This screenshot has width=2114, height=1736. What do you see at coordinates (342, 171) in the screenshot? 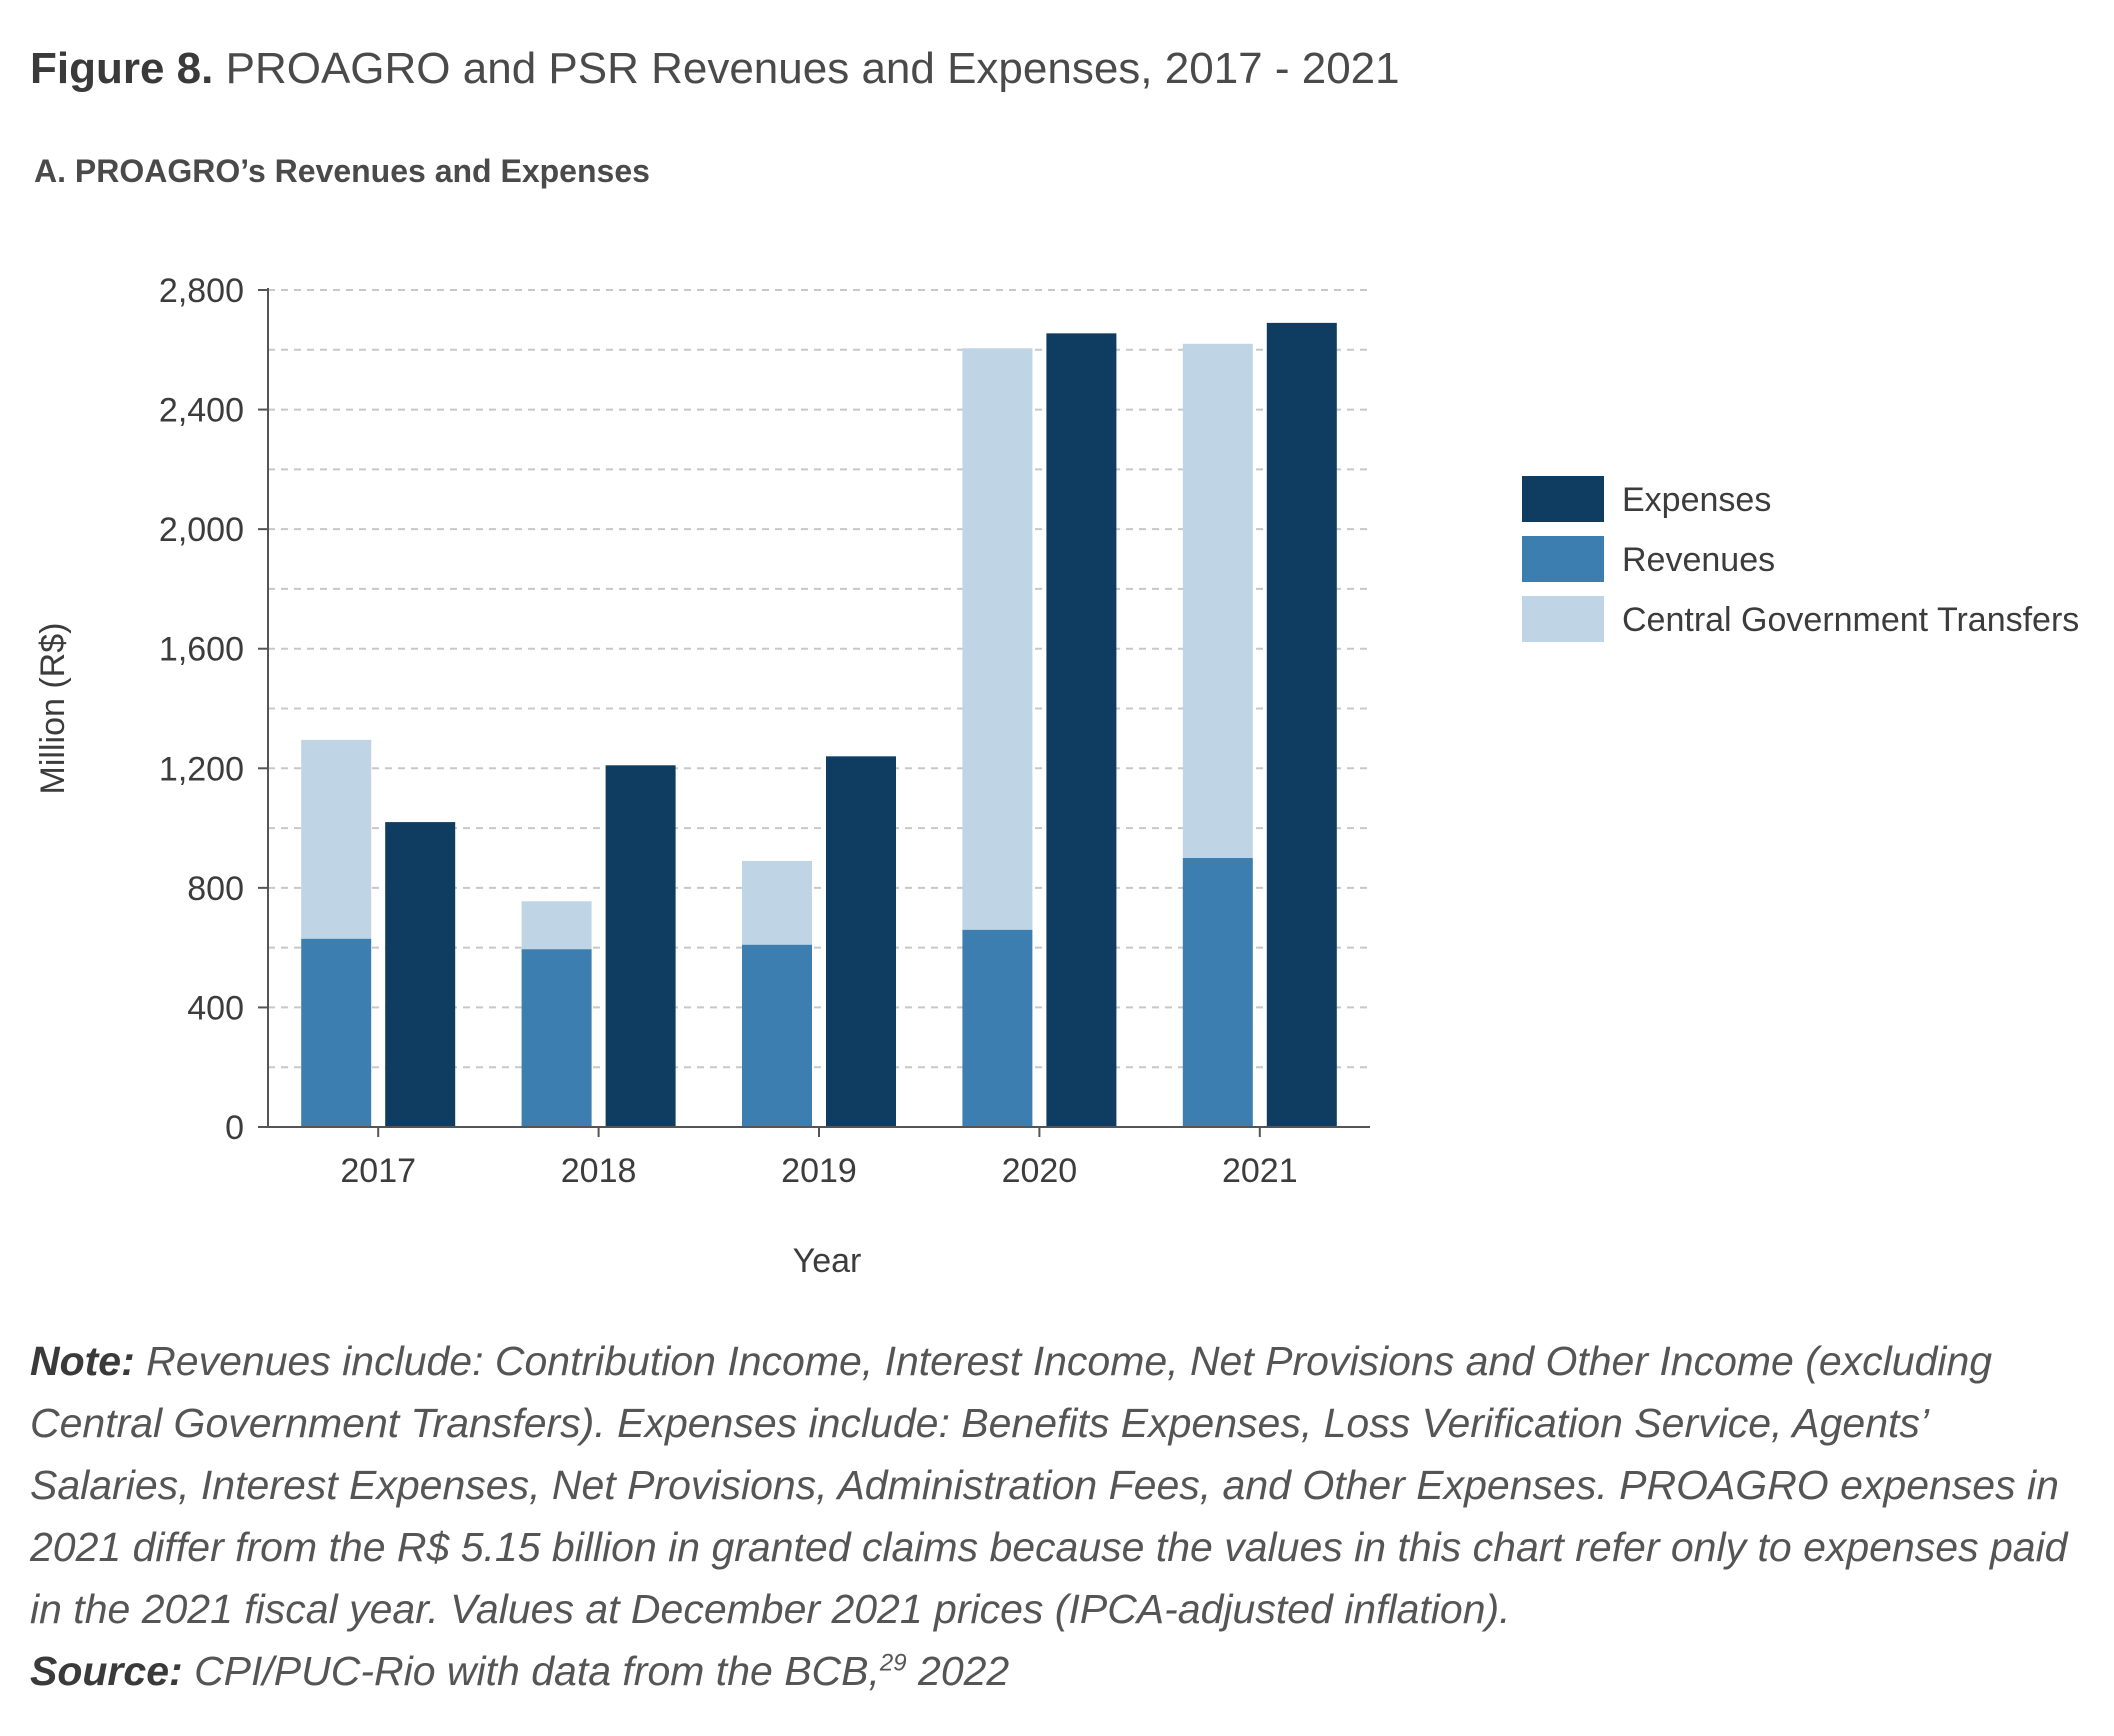
I see `panel-title: A. PROAGRO’s Revenues and Expenses` at bounding box center [342, 171].